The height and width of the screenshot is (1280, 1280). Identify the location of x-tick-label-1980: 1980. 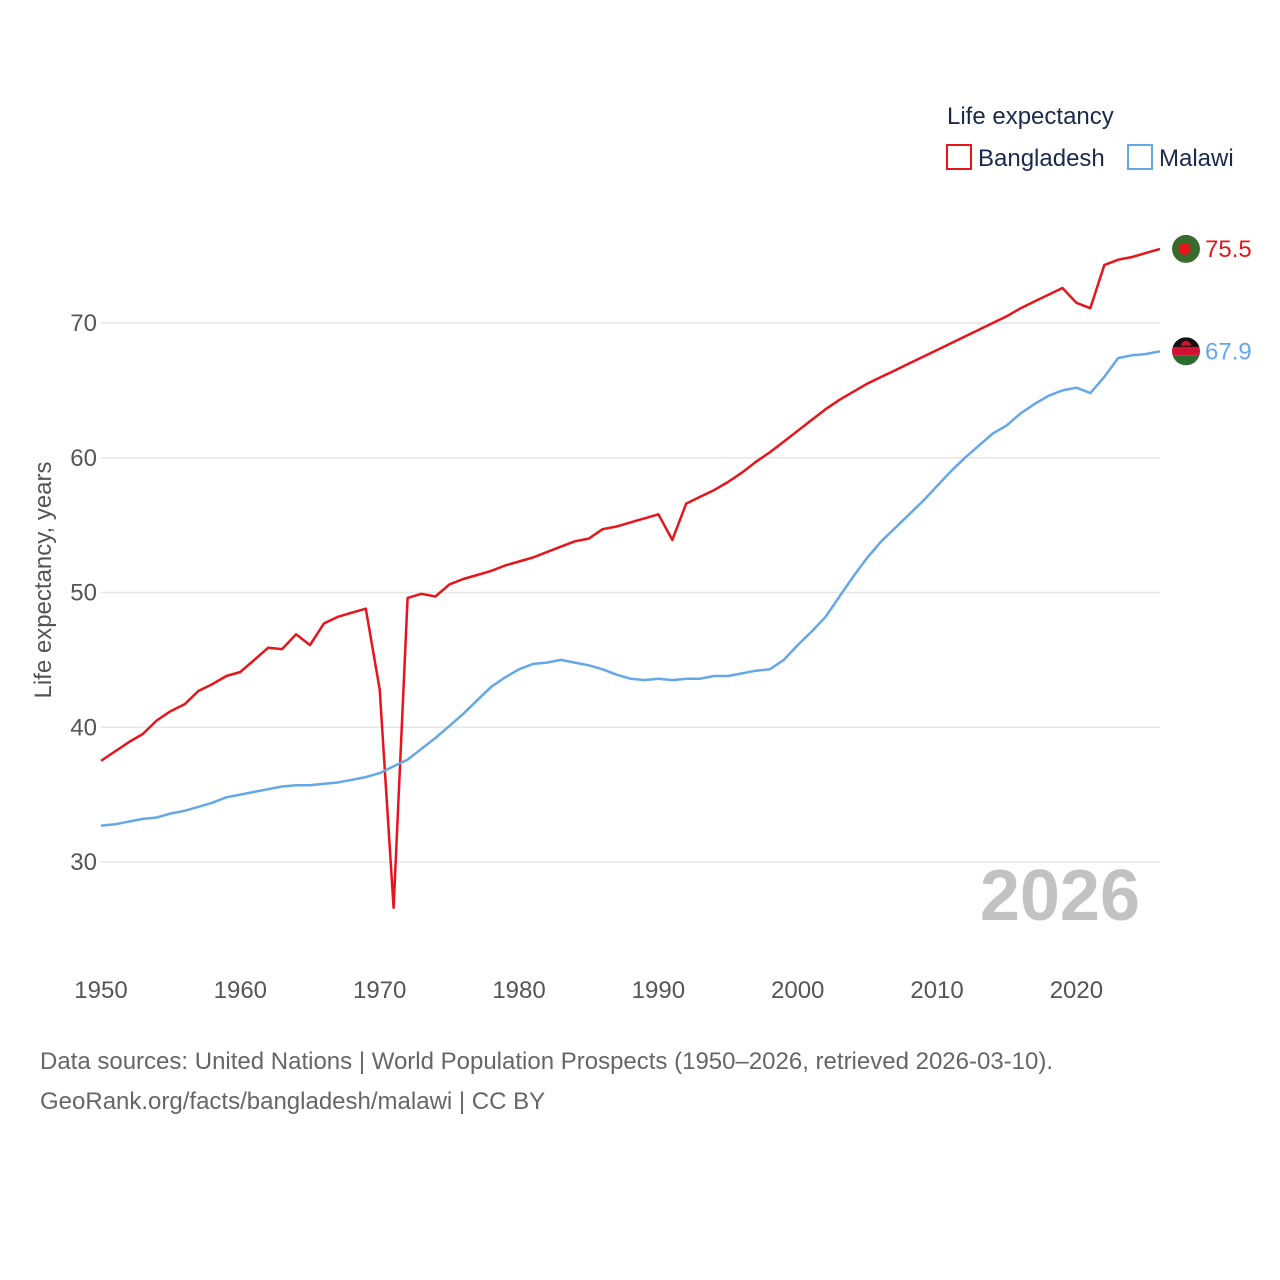
(518, 990).